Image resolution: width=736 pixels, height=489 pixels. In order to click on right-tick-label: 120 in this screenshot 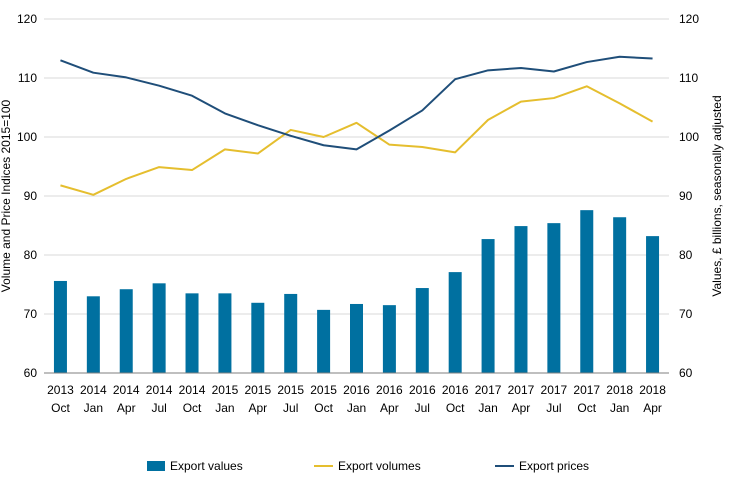, I will do `click(689, 19)`.